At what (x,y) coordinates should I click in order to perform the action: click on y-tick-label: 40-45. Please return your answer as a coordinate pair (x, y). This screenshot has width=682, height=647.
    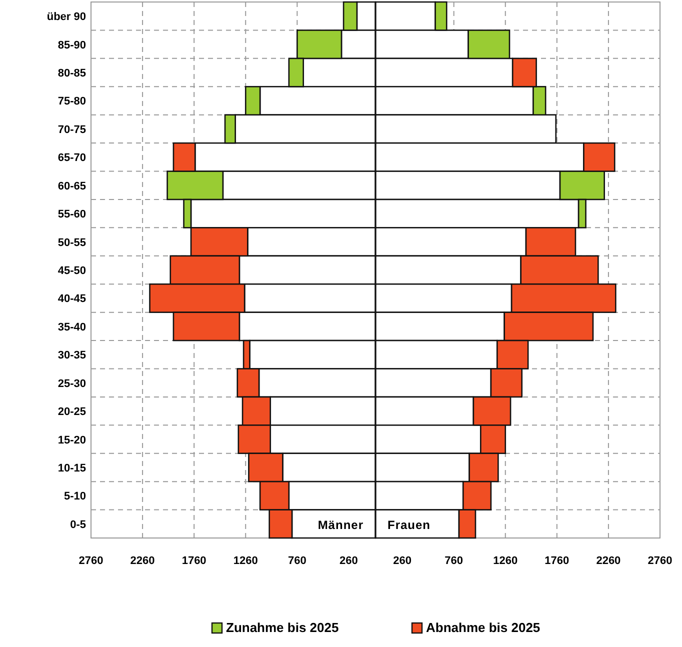
    Looking at the image, I should click on (72, 299).